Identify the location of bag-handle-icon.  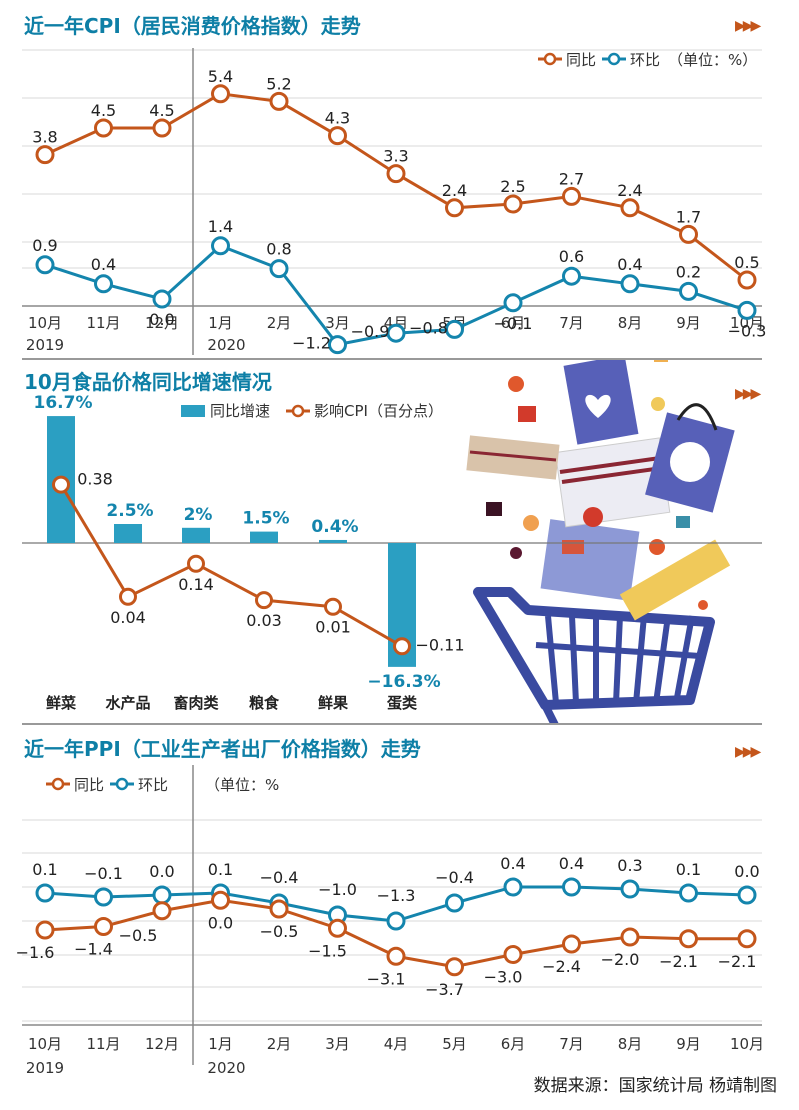
(697, 417).